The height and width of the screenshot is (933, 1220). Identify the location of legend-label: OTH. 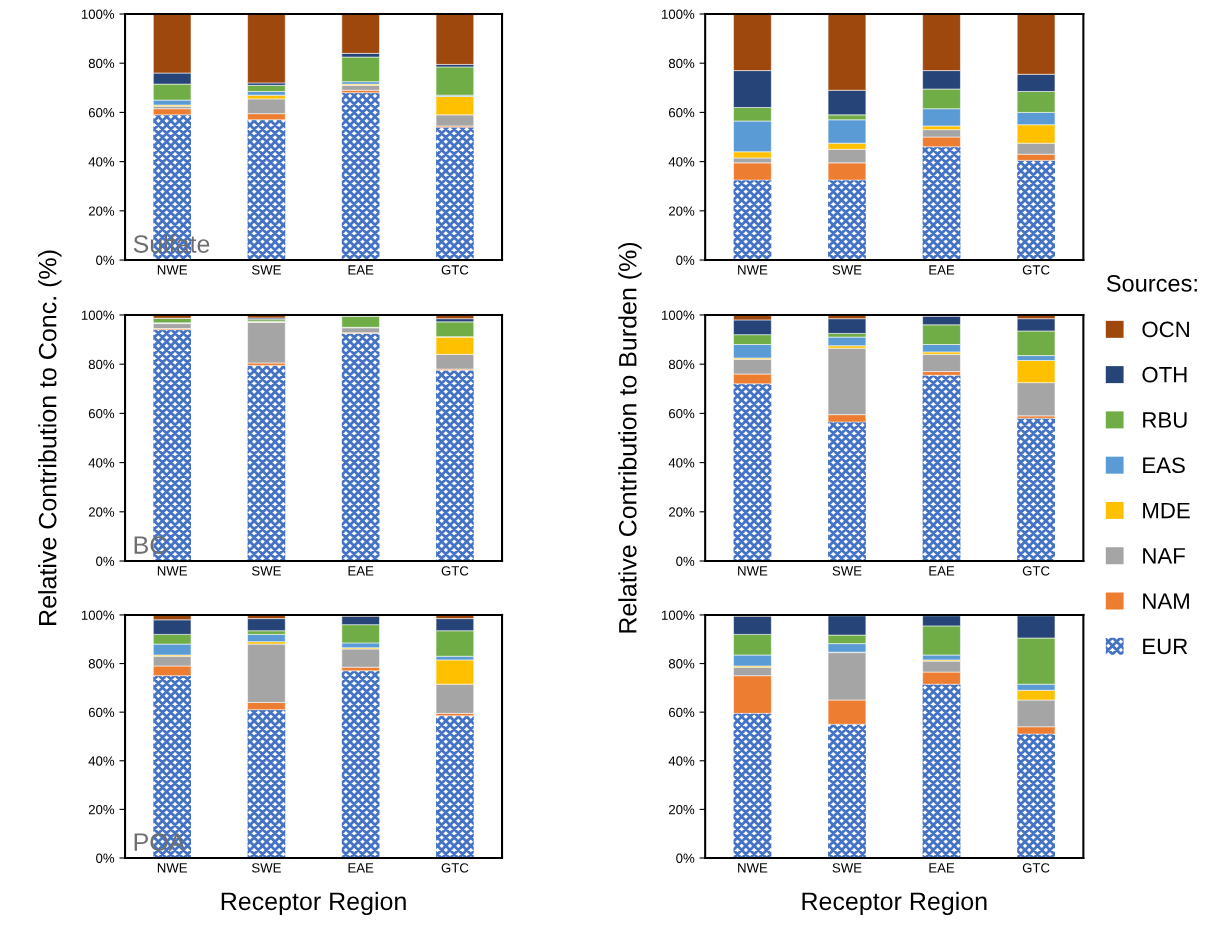
(1164, 374).